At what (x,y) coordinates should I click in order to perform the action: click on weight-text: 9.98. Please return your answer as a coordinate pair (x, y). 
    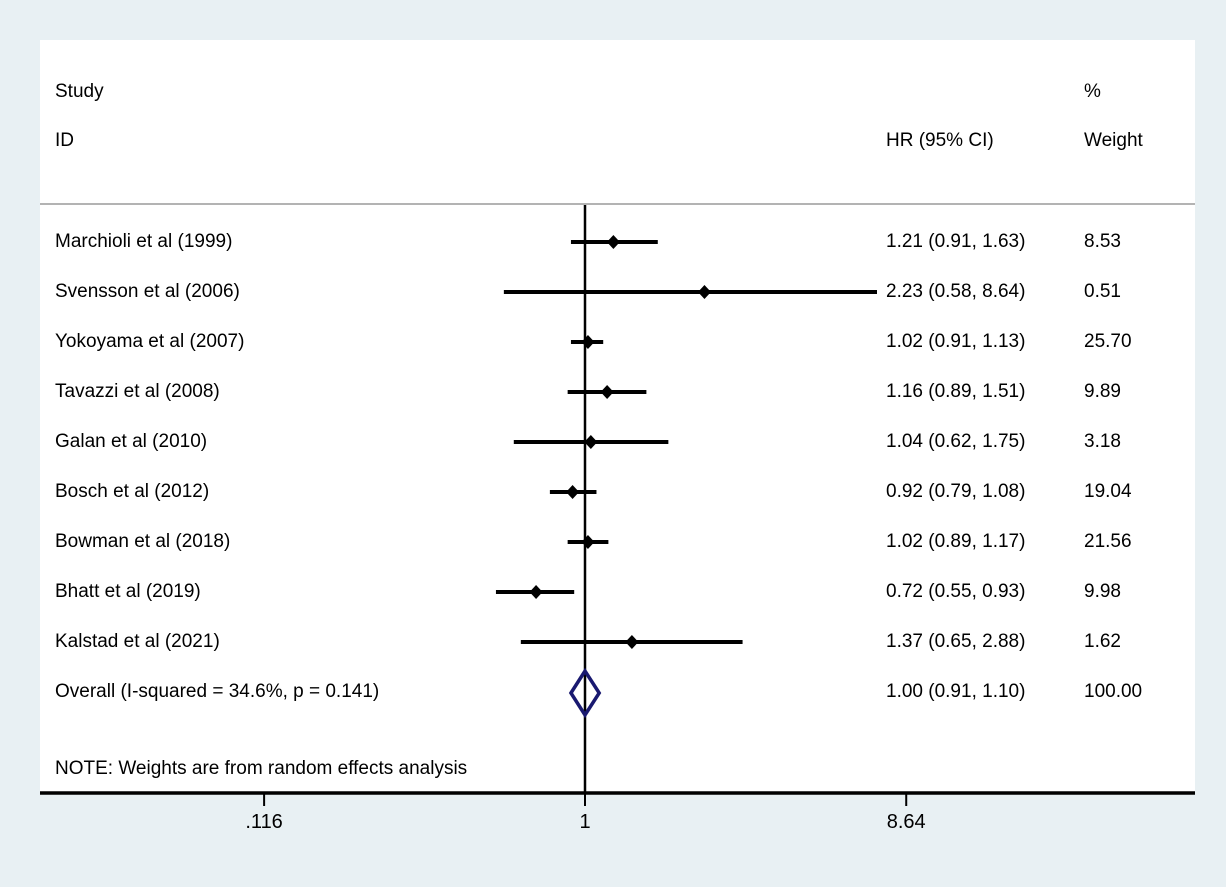
    Looking at the image, I should click on (1102, 591).